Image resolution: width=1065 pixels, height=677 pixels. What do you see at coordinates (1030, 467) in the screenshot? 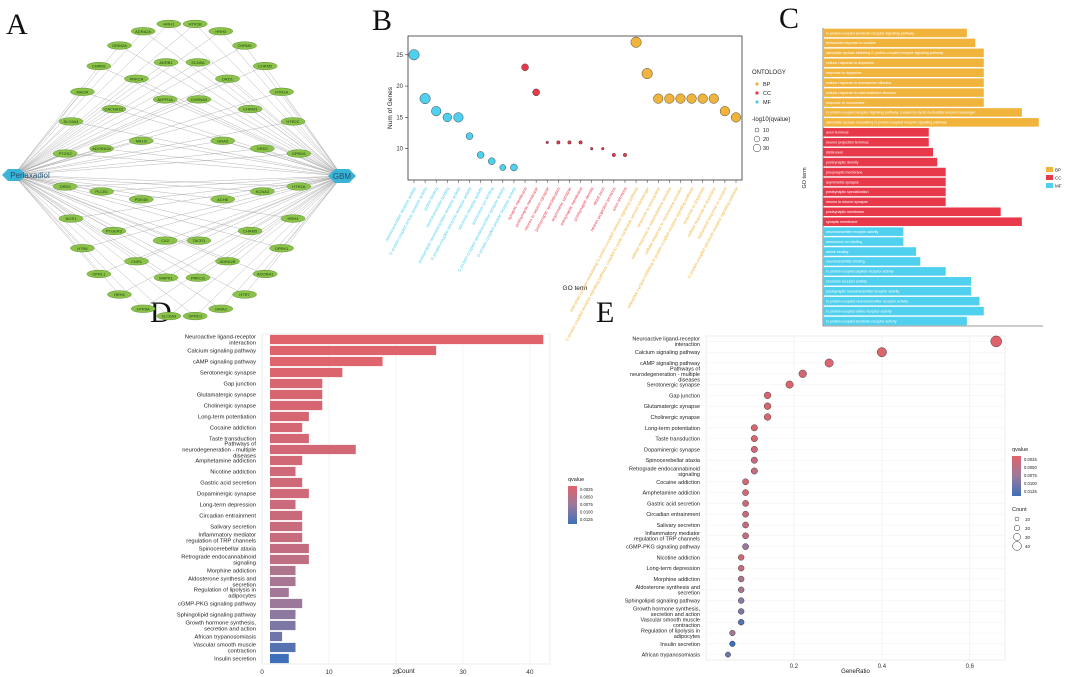
I see `legend-tick-label: 0.0050` at bounding box center [1030, 467].